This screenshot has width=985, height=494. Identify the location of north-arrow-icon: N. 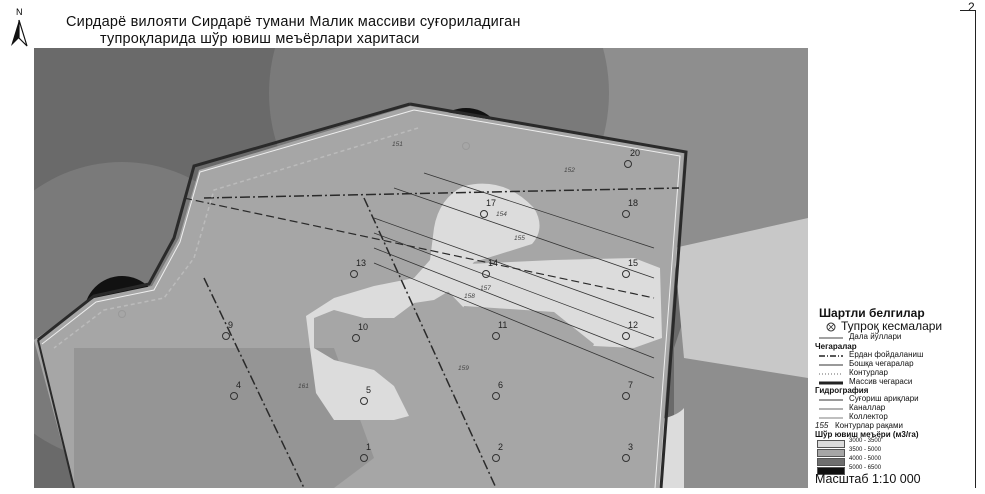
(19, 27).